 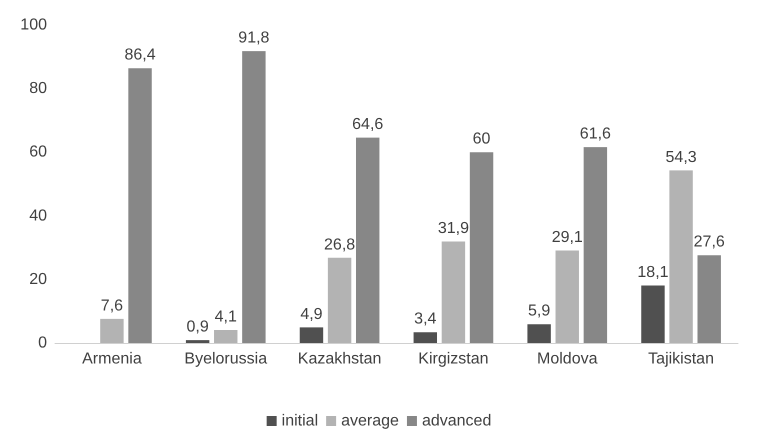 I want to click on x-tick-label: Byelorussia, so click(x=226, y=359).